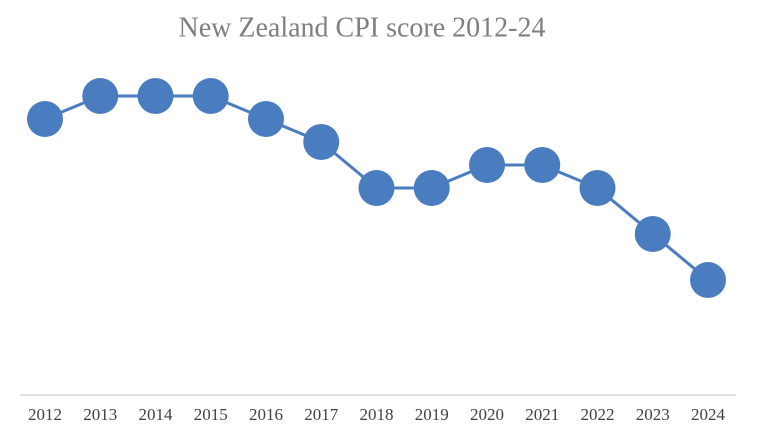  Describe the element at coordinates (708, 414) in the screenshot. I see `x-tick-label: 2024` at that location.